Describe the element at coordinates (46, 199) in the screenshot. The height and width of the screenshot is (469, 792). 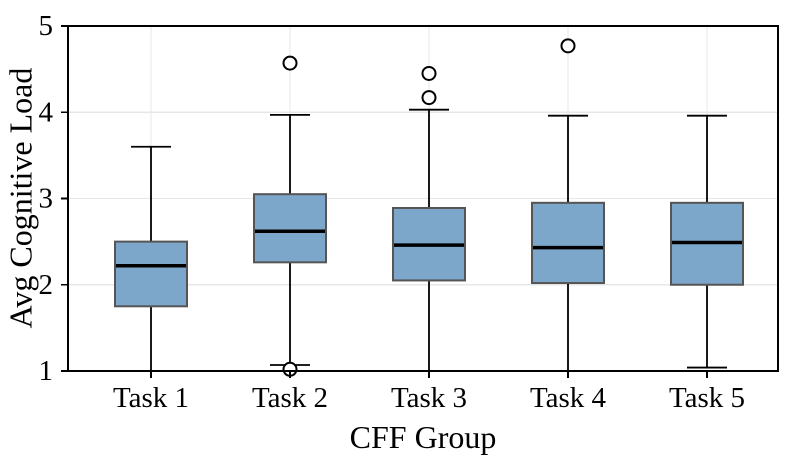
I see `y-tick-label: 3` at that location.